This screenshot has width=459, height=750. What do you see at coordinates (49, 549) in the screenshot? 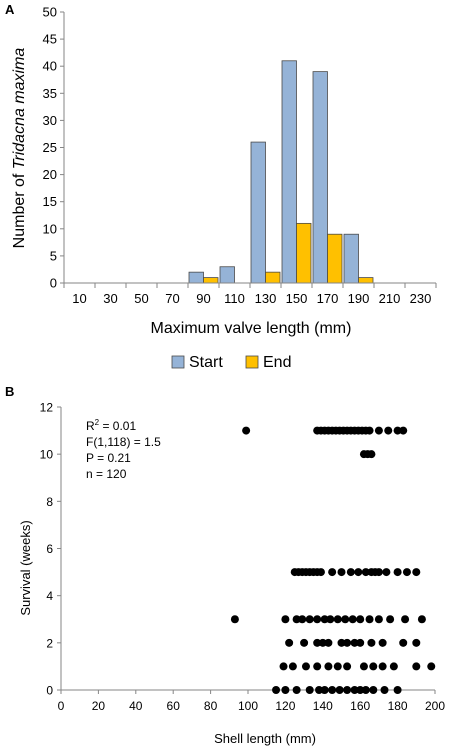
I see `y-tick-label: 6` at bounding box center [49, 549].